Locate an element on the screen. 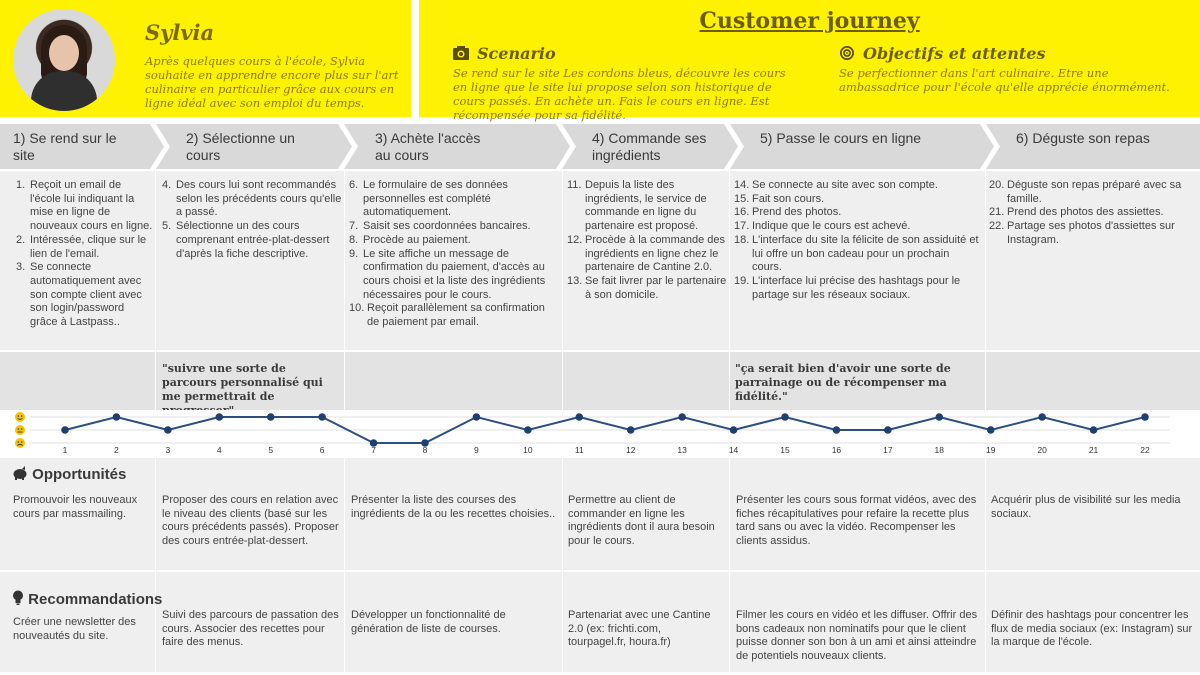 The image size is (1200, 675). x-tick-label: 8 is located at coordinates (425, 450).